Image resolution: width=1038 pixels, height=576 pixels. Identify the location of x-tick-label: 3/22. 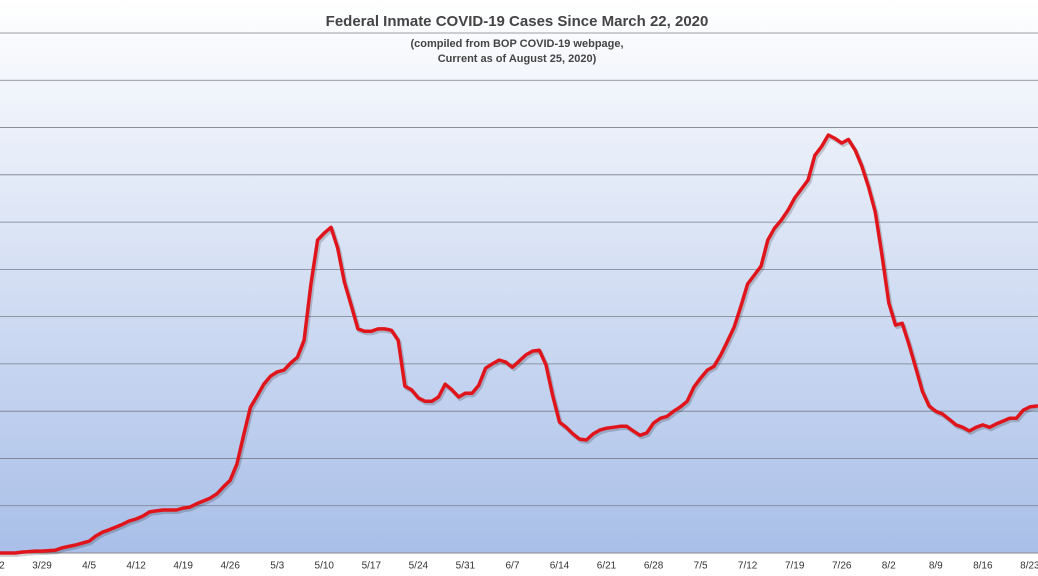
(2, 566).